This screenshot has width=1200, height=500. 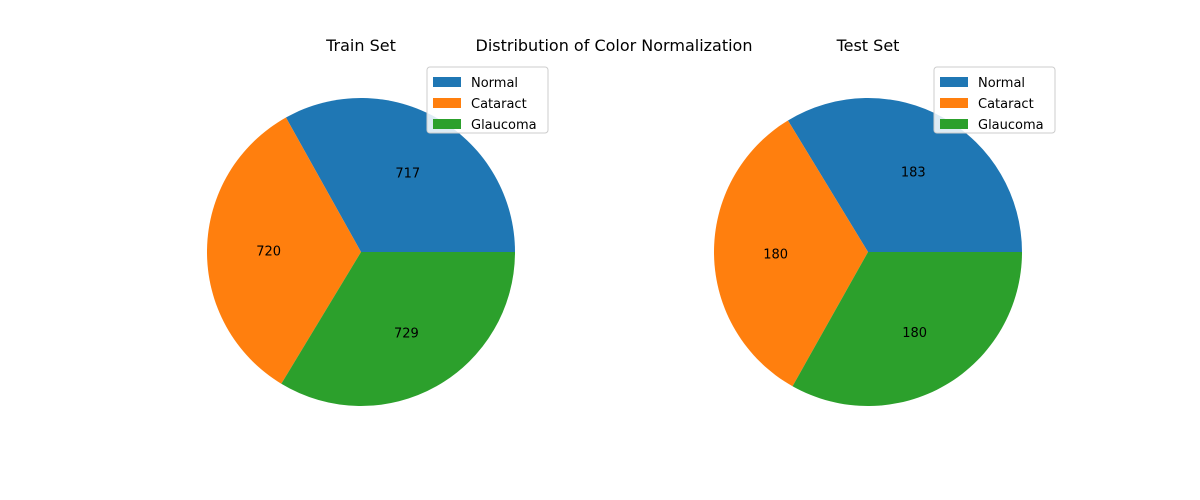 I want to click on pie-value-label: 183, so click(x=913, y=172).